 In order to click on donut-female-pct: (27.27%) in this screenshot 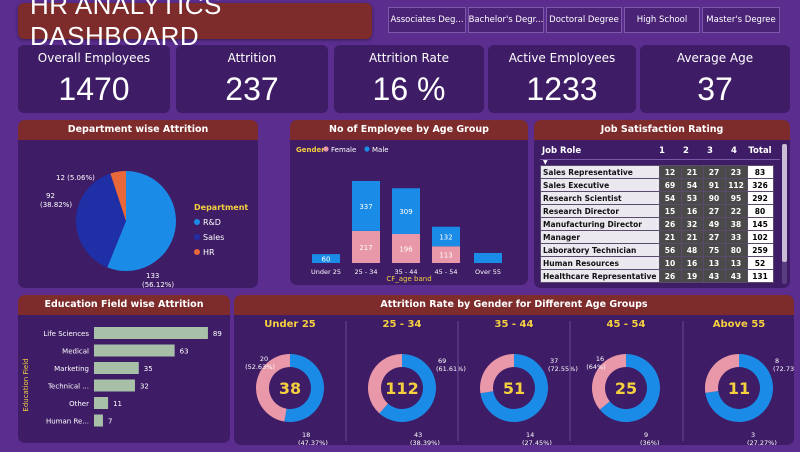, I will do `click(762, 442)`.